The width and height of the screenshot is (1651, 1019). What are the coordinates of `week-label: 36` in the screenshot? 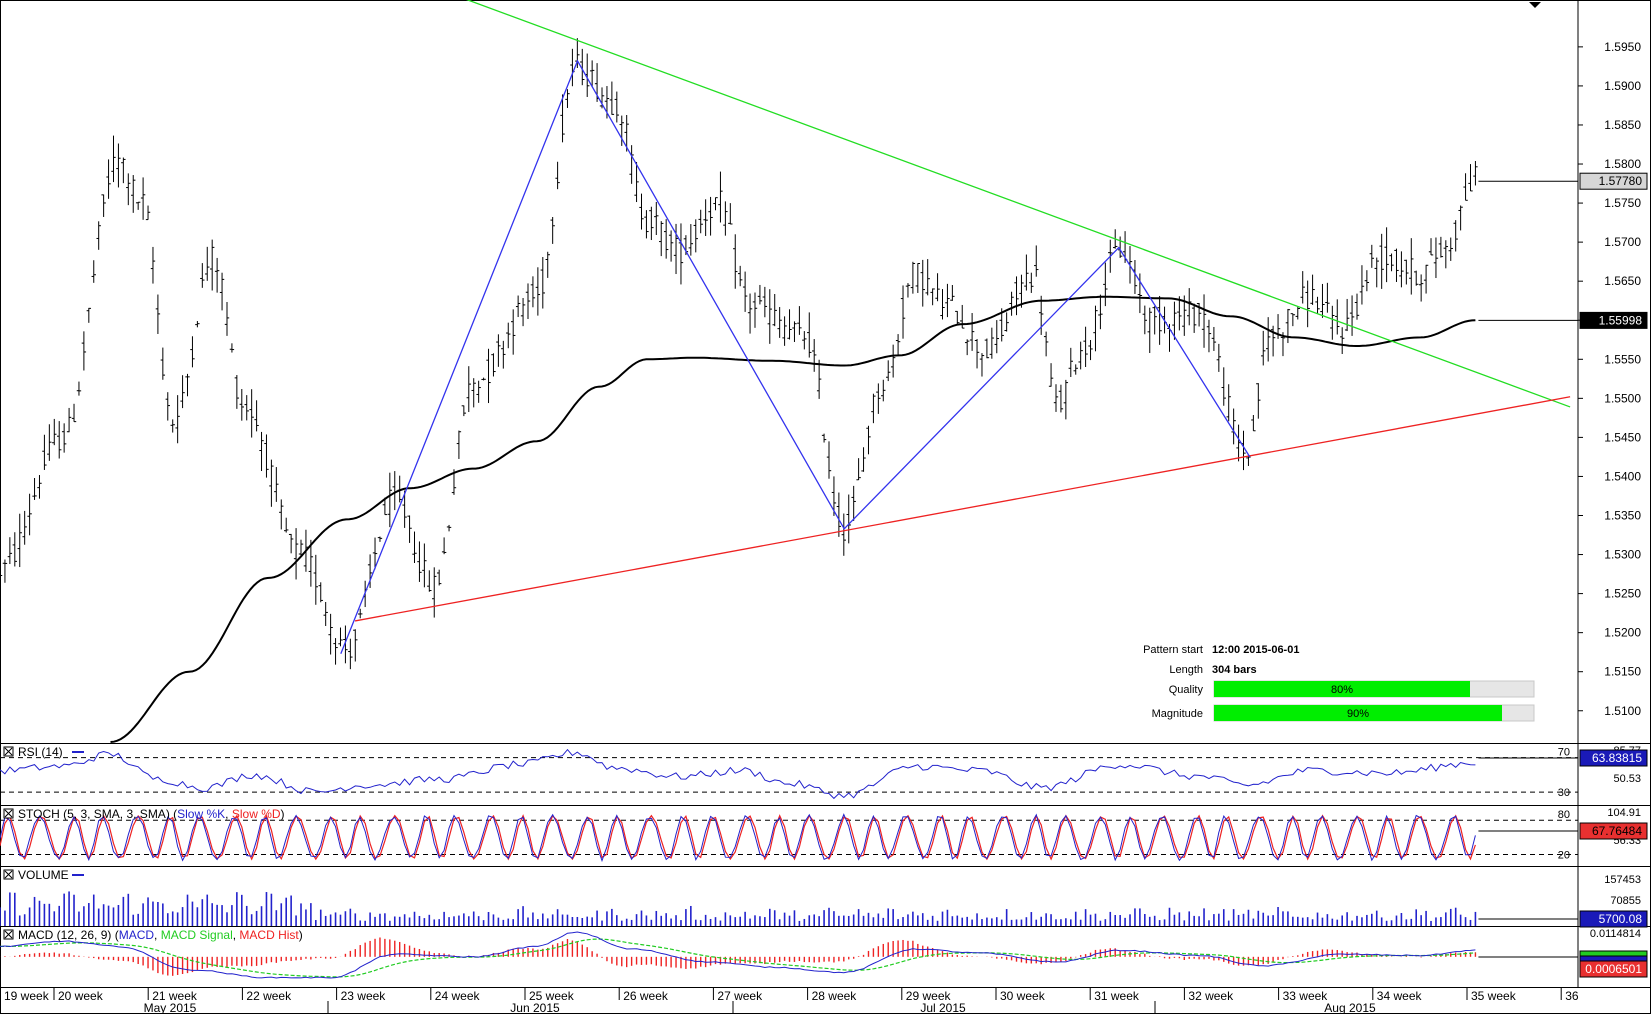 It's located at (1572, 996).